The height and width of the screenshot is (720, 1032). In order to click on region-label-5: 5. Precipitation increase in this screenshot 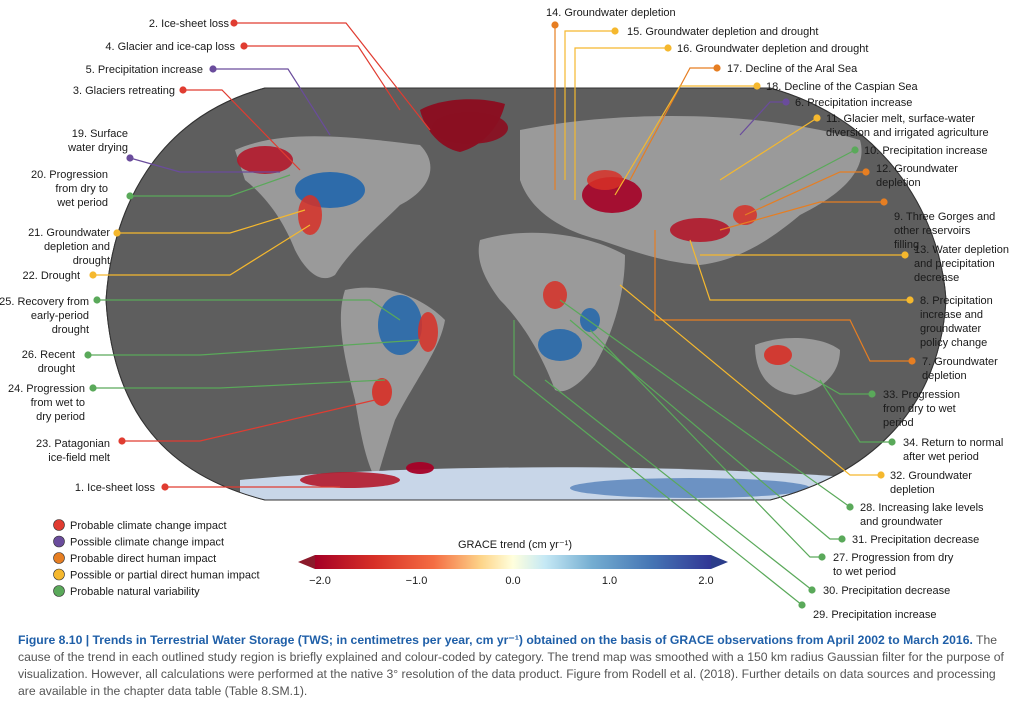, I will do `click(144, 70)`.